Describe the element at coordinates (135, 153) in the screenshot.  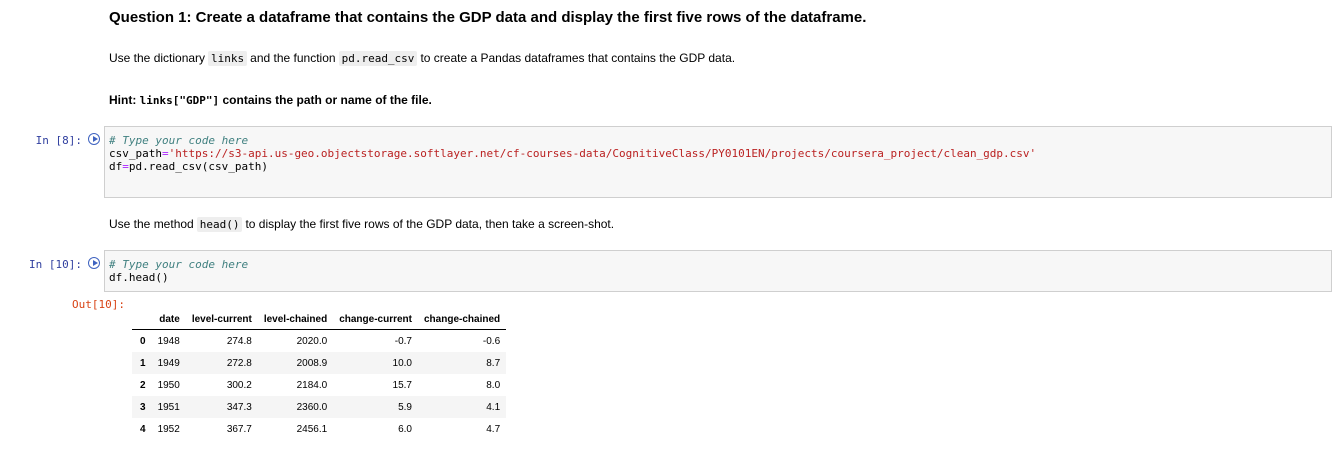
I see `code-var: csv_path` at that location.